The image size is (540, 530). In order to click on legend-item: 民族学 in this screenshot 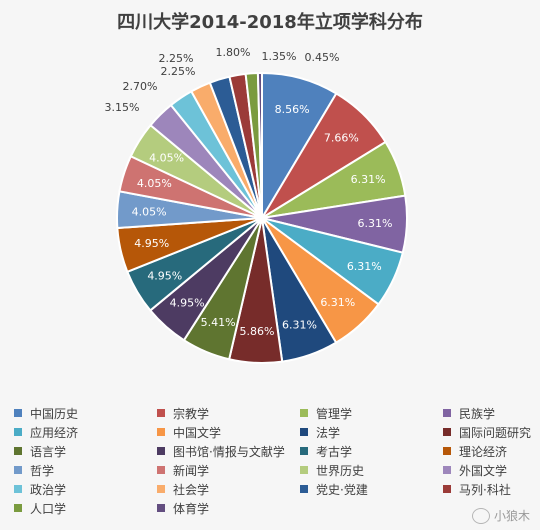, I will do `click(491, 413)`.